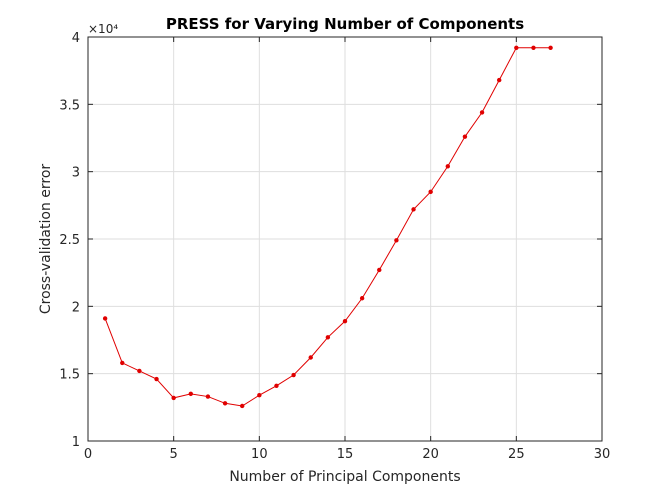  I want to click on y-tick-label: 2, so click(76, 307).